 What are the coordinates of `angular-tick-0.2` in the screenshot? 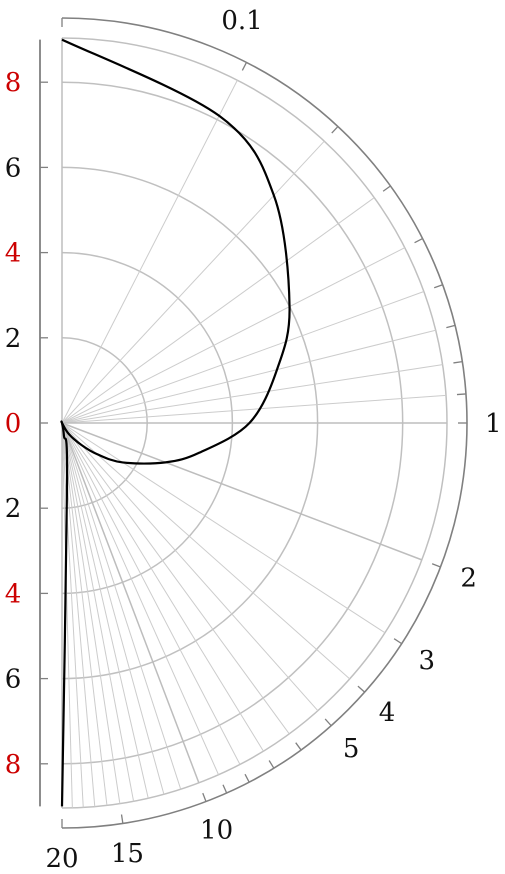 It's located at (244, 66).